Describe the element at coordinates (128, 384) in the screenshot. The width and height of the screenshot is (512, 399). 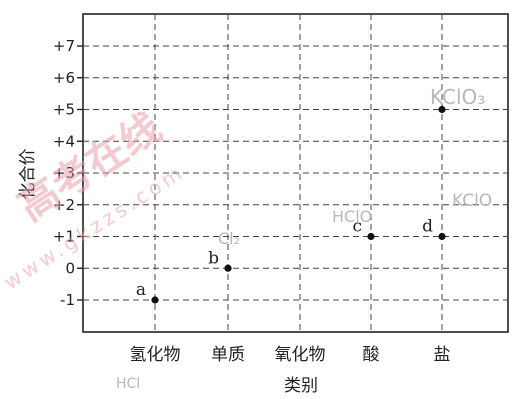
I see `handwriting-hcl: HCl` at that location.